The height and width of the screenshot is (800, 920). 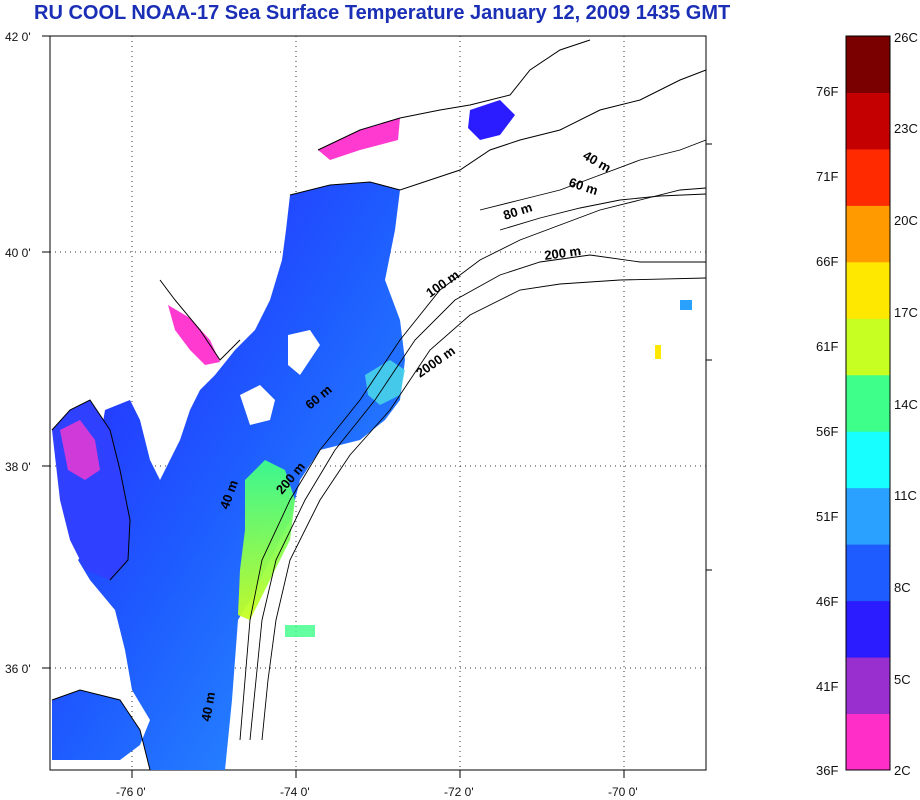 What do you see at coordinates (80, 450) in the screenshot?
I see `upper-chesapeake-pink` at bounding box center [80, 450].